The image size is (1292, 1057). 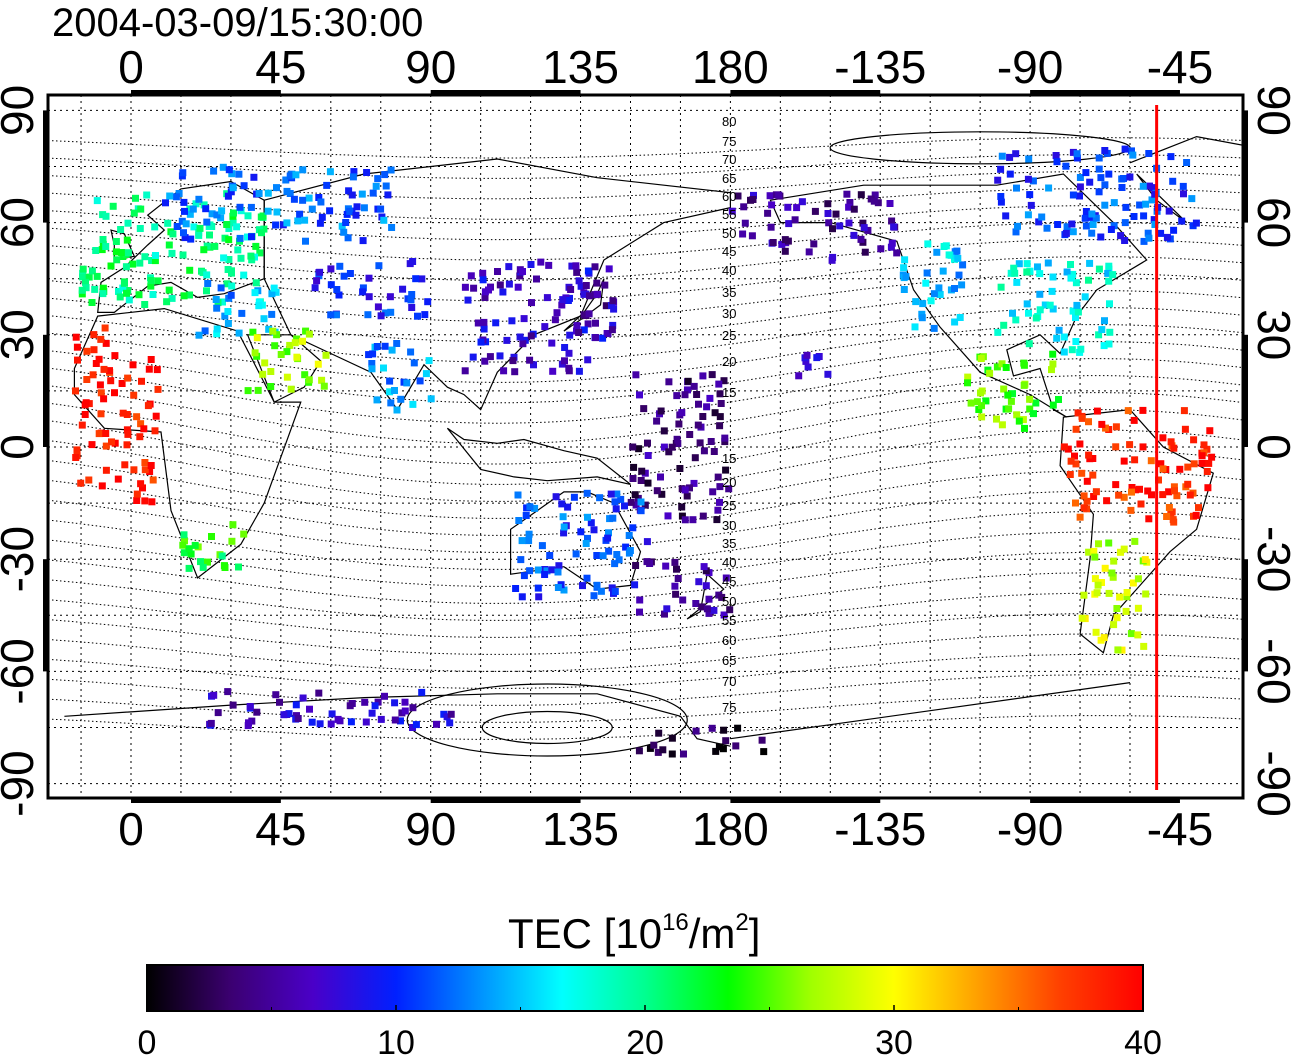 What do you see at coordinates (729, 601) in the screenshot?
I see `mlat-label: 50` at bounding box center [729, 601].